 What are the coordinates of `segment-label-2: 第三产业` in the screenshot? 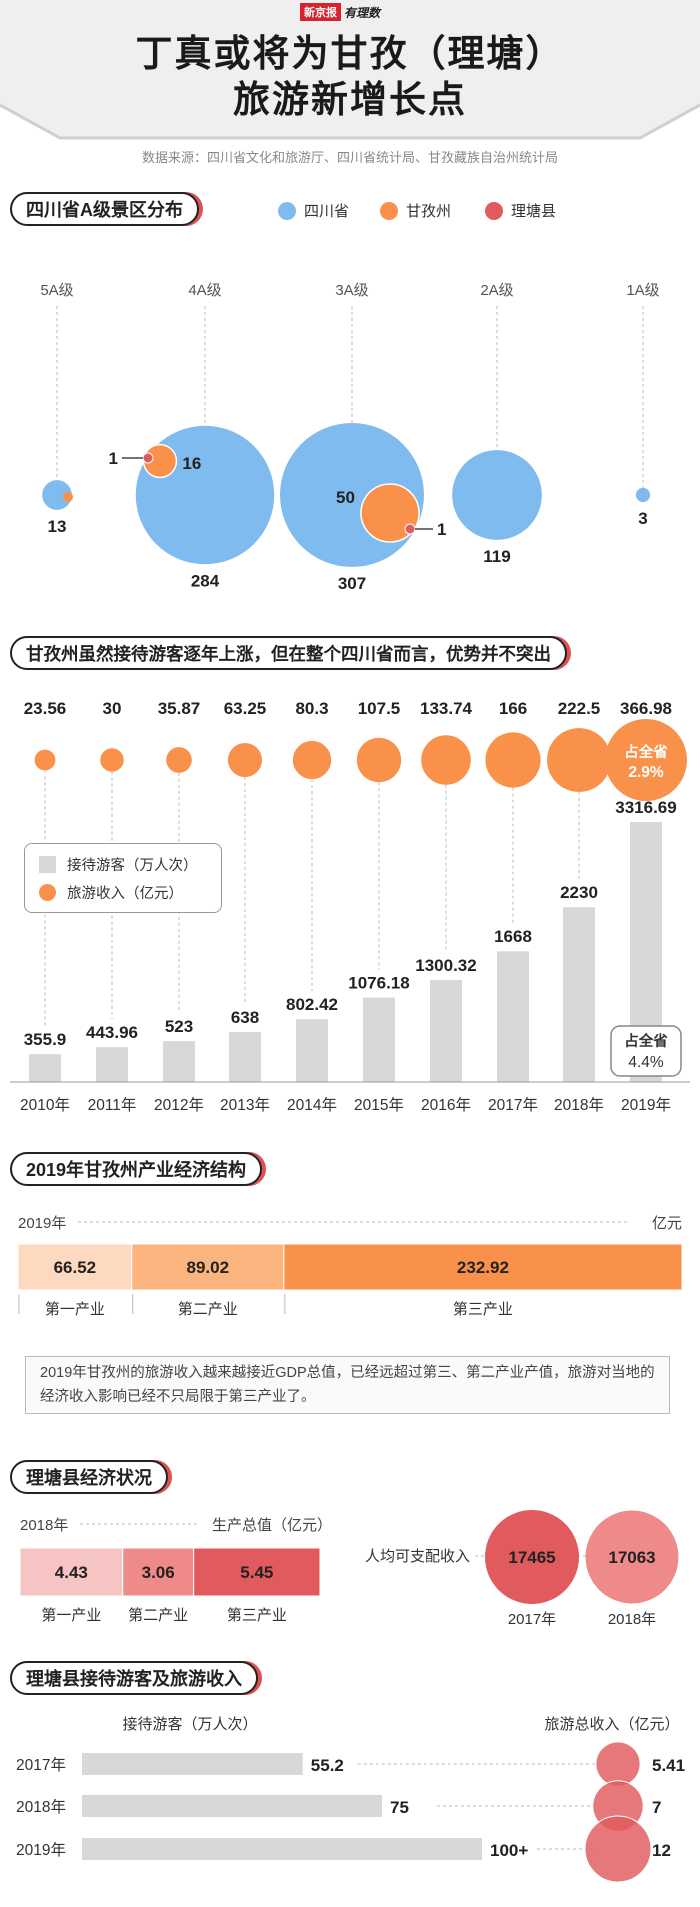 It's located at (483, 1309).